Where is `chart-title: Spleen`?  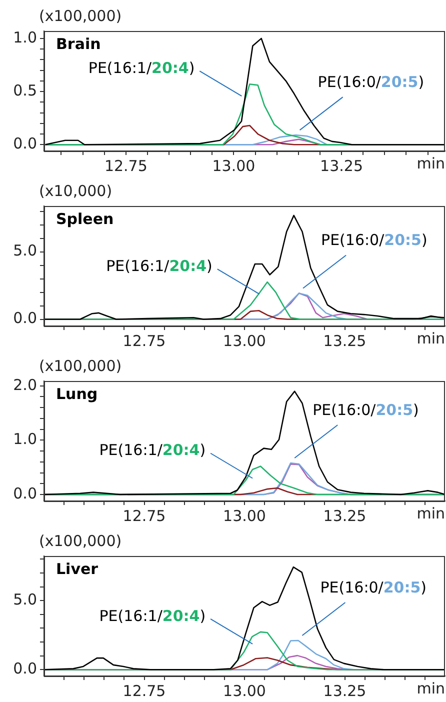
chart-title: Spleen is located at coordinates (85, 219).